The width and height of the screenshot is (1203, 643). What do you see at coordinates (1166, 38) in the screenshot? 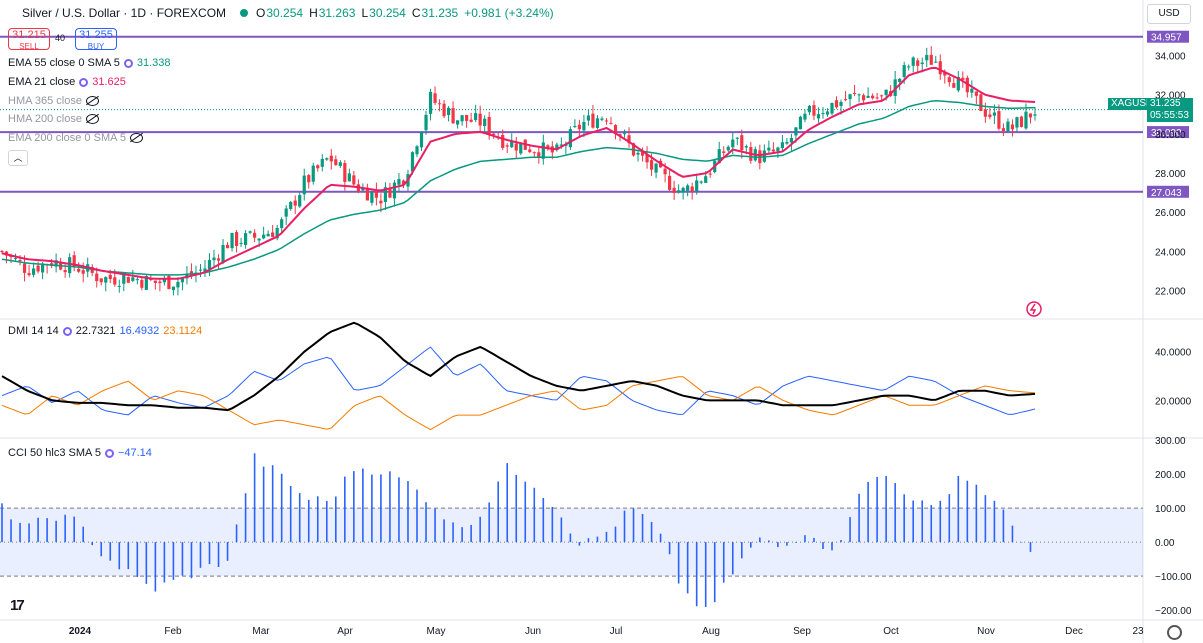
I see `price-level-label: 34.957` at bounding box center [1166, 38].